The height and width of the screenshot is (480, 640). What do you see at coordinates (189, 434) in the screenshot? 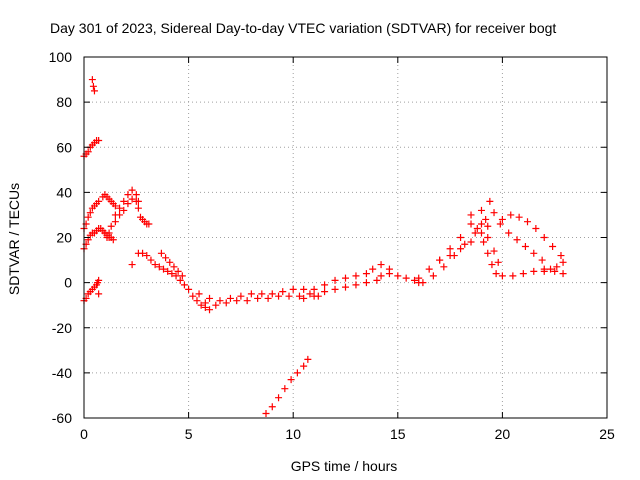
I see `x-tick-label: 5` at bounding box center [189, 434].